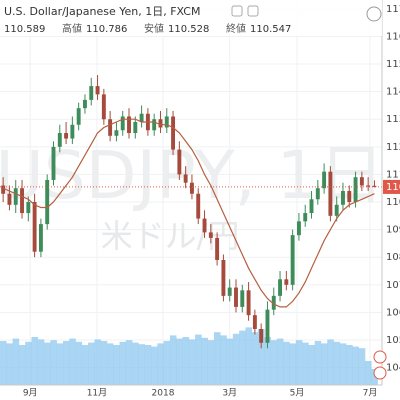 This screenshot has width=400, height=400. Describe the element at coordinates (393, 230) in the screenshot. I see `y-tick-label: 109` at that location.